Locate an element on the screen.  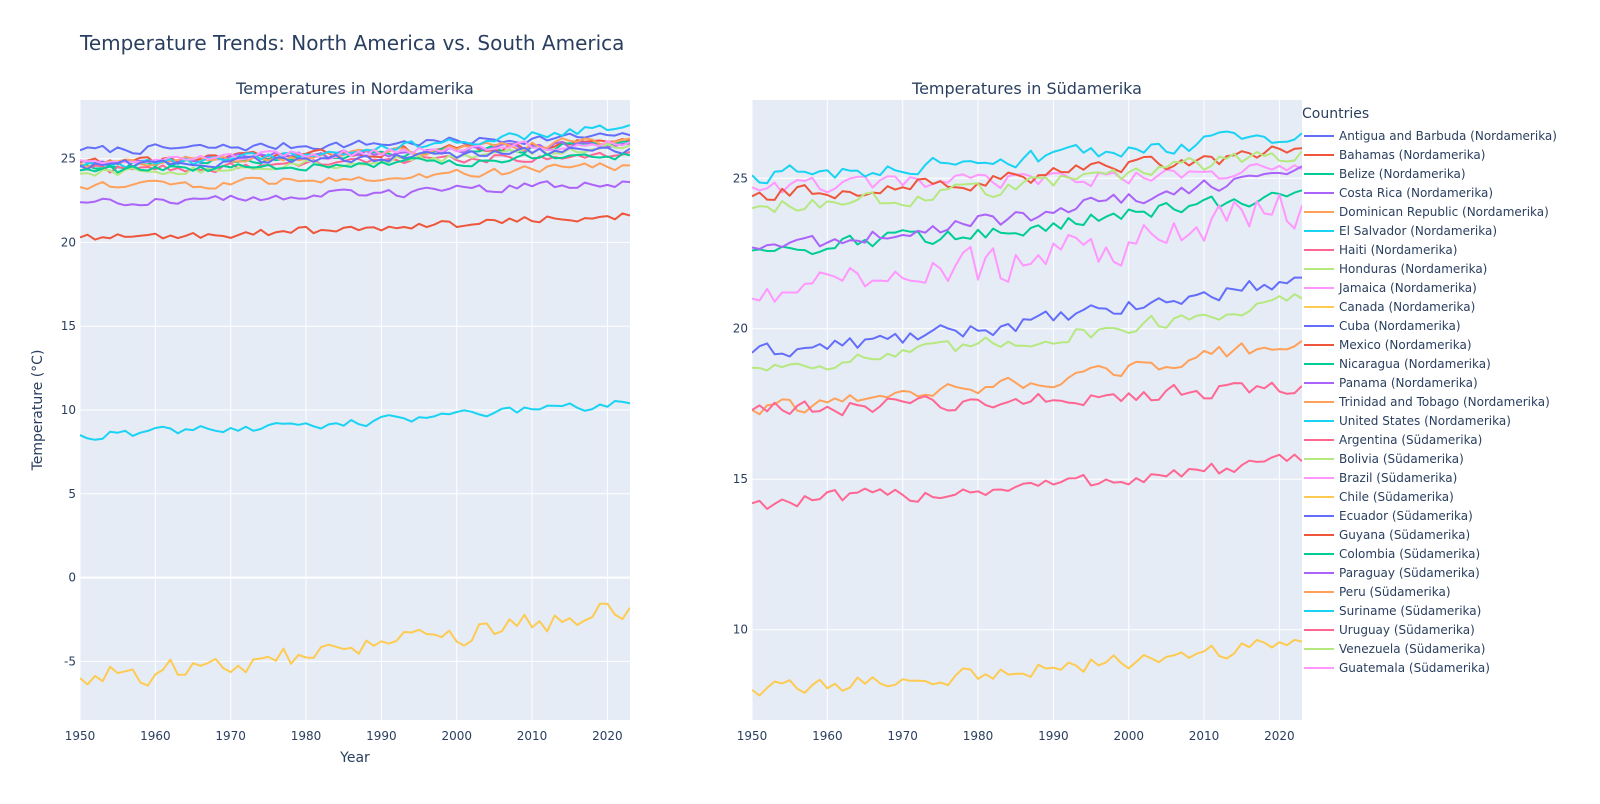
legend-item-trinidad-and-tobago-nordamerika: Trinidad and Tobago (Nordamerika) is located at coordinates (1427, 402).